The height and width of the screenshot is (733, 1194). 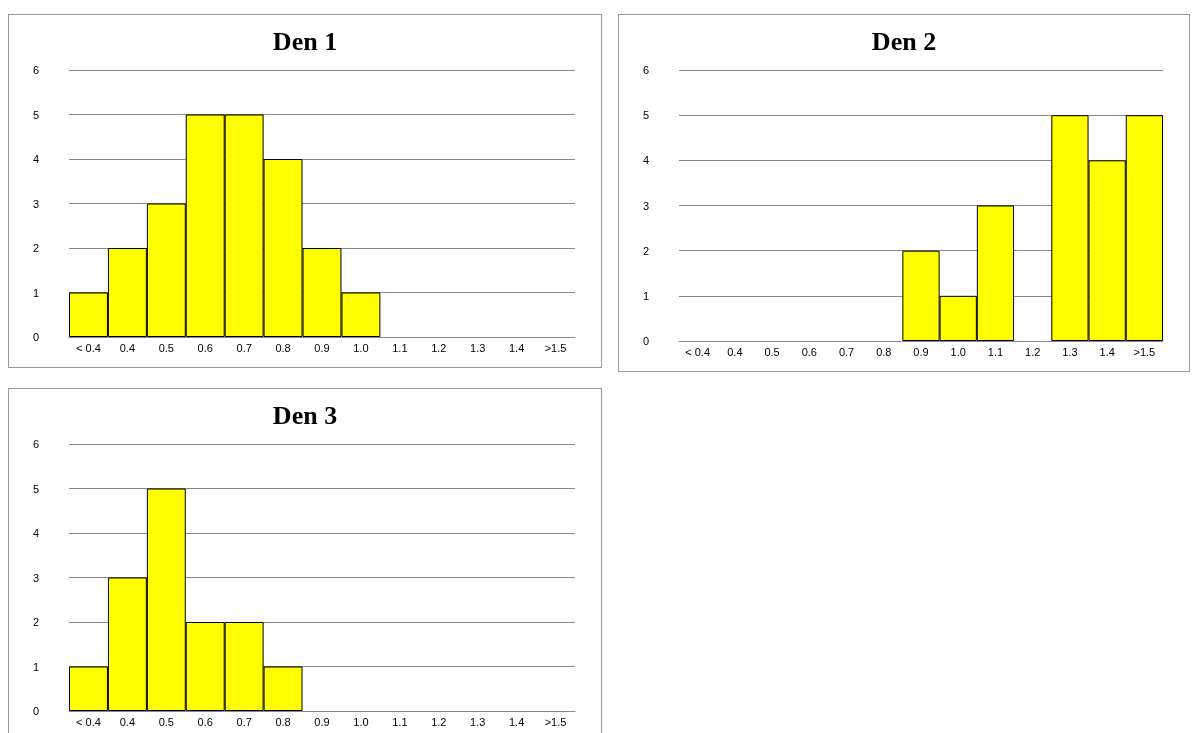 What do you see at coordinates (305, 415) in the screenshot?
I see `chart-title: Den 3` at bounding box center [305, 415].